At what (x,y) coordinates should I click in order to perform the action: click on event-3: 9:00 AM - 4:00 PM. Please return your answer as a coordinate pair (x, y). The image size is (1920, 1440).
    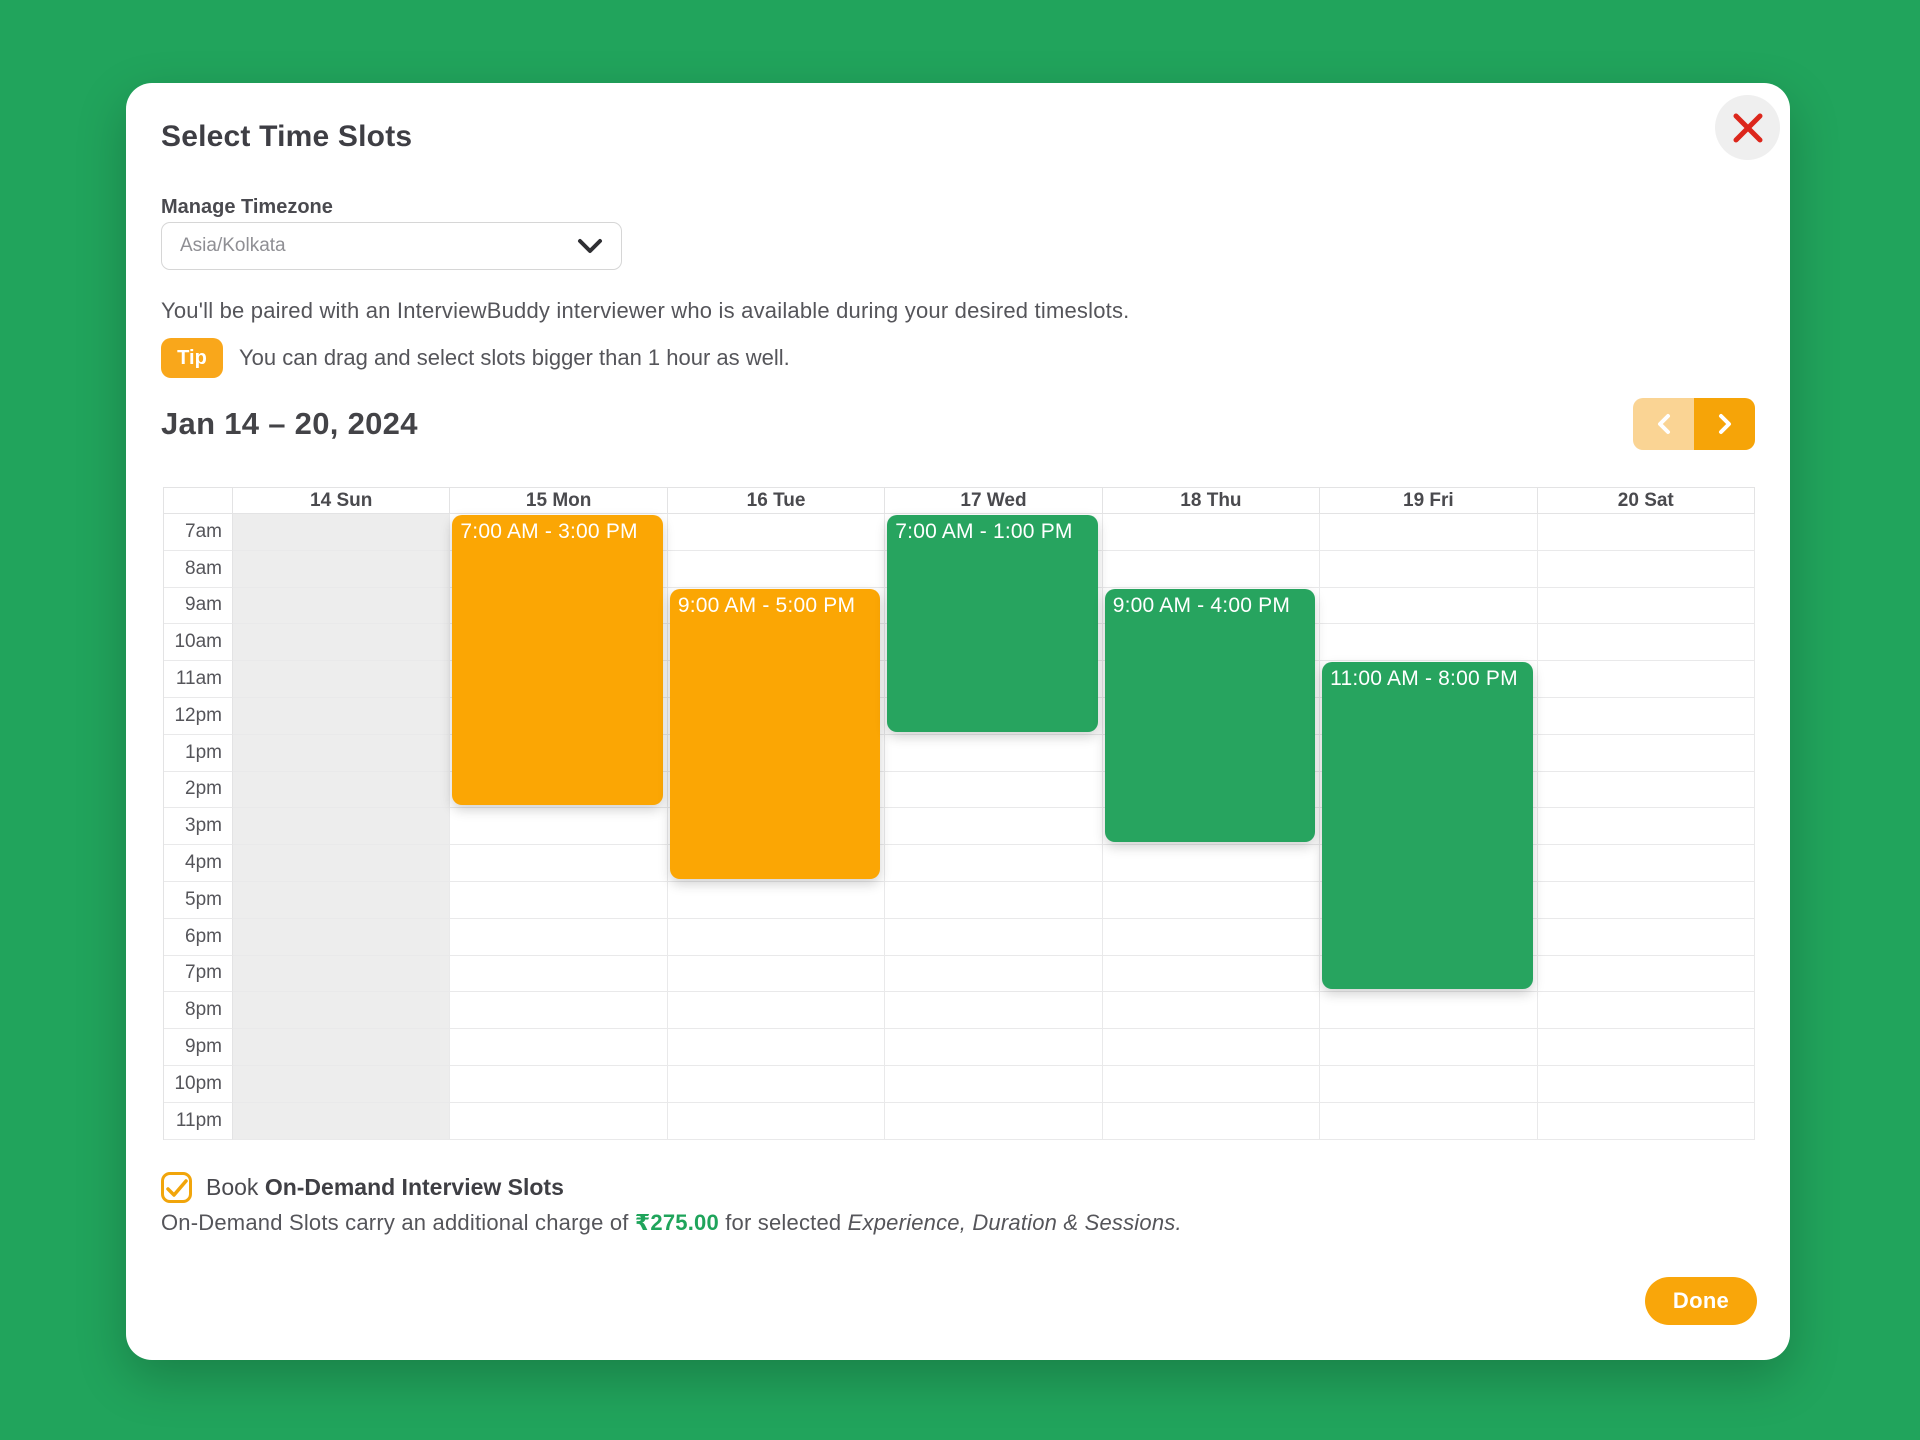
    Looking at the image, I should click on (1210, 715).